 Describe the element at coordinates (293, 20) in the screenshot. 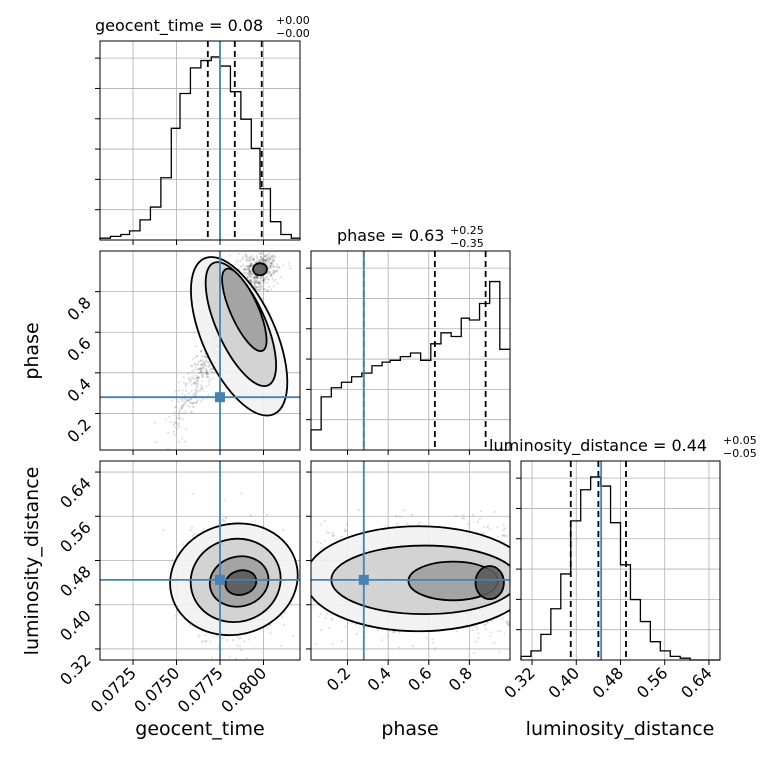

I see `title-geocent_time-plus: +0.00` at that location.